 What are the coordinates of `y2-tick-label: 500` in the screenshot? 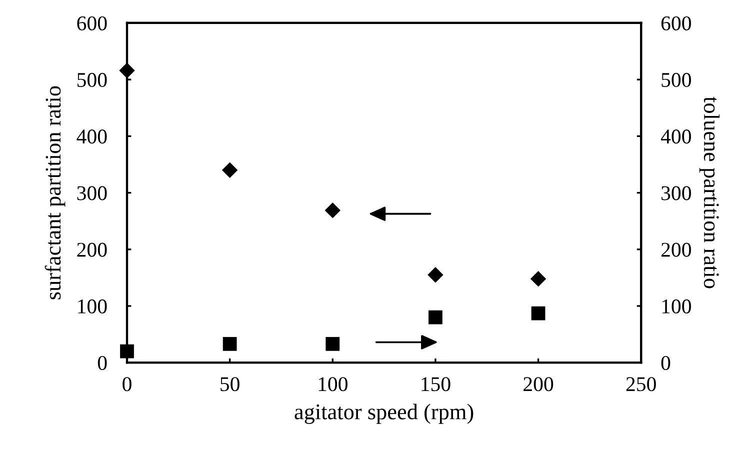 It's located at (676, 79).